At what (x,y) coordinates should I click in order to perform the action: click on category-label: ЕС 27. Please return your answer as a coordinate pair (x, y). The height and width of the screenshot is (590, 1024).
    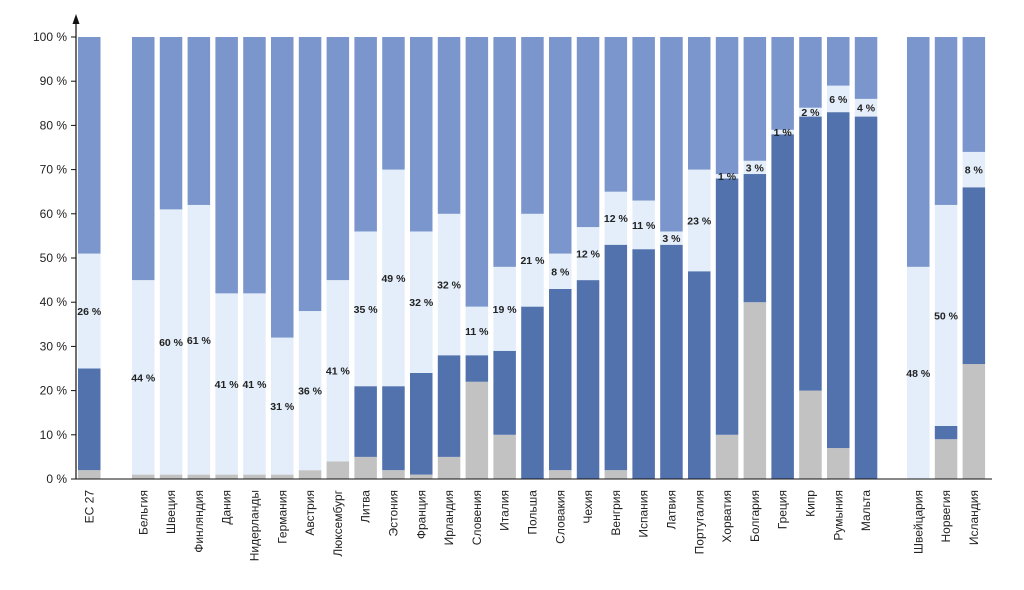
    Looking at the image, I should click on (89, 507).